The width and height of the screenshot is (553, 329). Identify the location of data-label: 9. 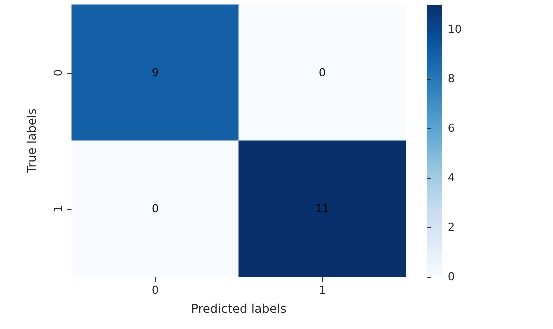
(155, 73).